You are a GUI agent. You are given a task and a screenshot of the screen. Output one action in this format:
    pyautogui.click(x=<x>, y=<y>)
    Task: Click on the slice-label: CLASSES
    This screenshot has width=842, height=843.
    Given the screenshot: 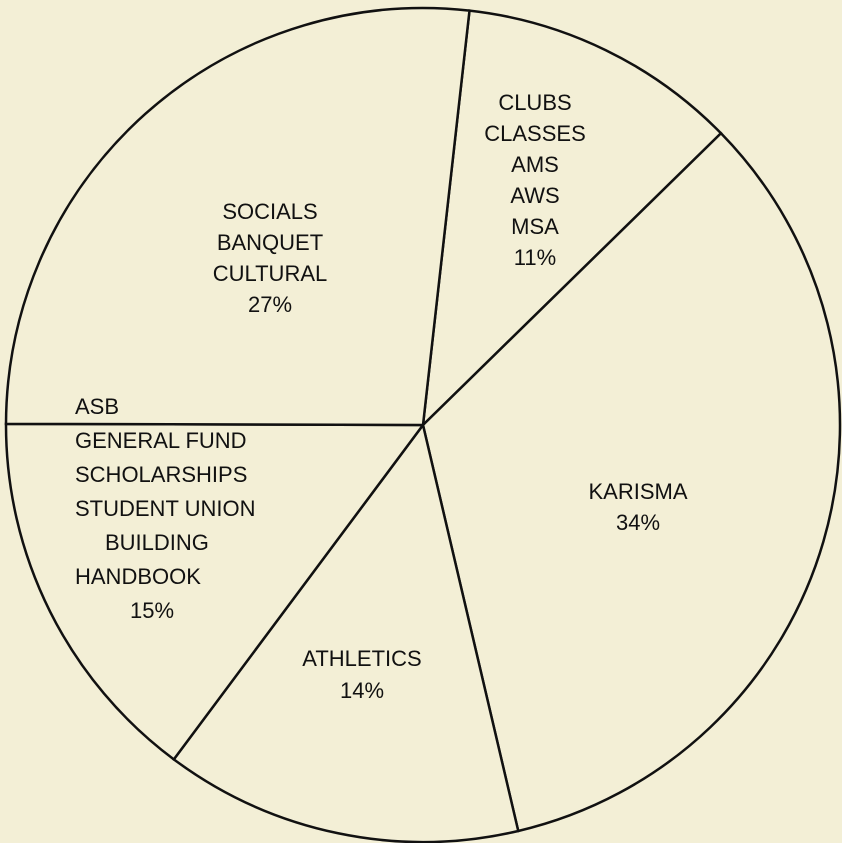 What is the action you would take?
    pyautogui.click(x=535, y=133)
    